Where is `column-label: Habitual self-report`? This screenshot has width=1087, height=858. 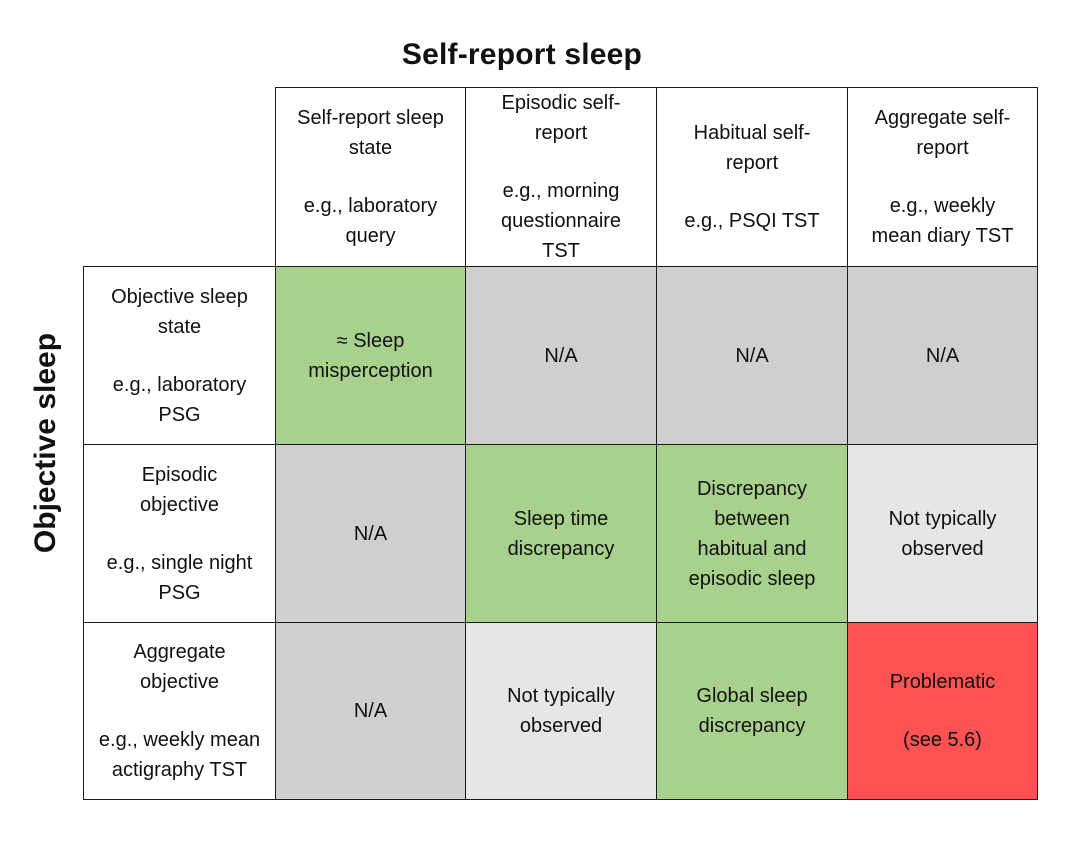 column-label: Habitual self-report is located at coordinates (752, 148).